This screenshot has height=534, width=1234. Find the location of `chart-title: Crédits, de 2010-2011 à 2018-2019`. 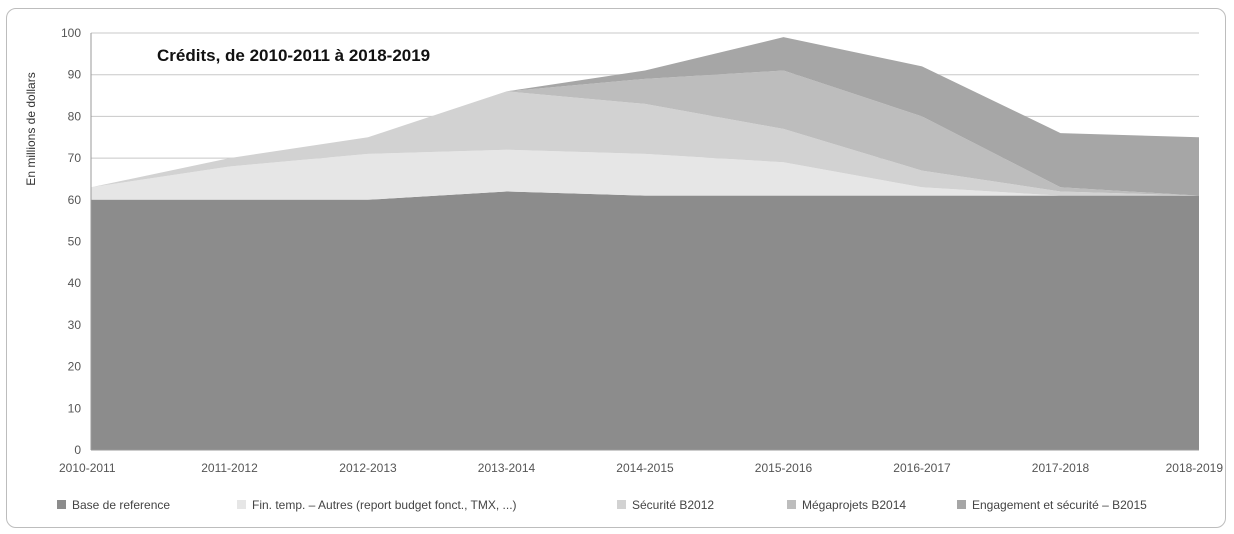

chart-title: Crédits, de 2010-2011 à 2018-2019 is located at coordinates (293, 55).